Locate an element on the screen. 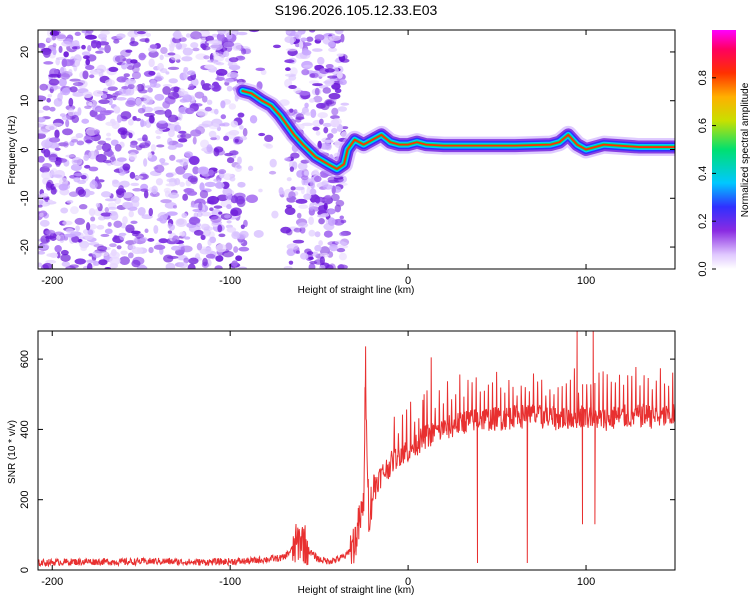 This screenshot has width=750, height=605. spectrogram-ylabel: Frequency (Hz) is located at coordinates (12, 150).